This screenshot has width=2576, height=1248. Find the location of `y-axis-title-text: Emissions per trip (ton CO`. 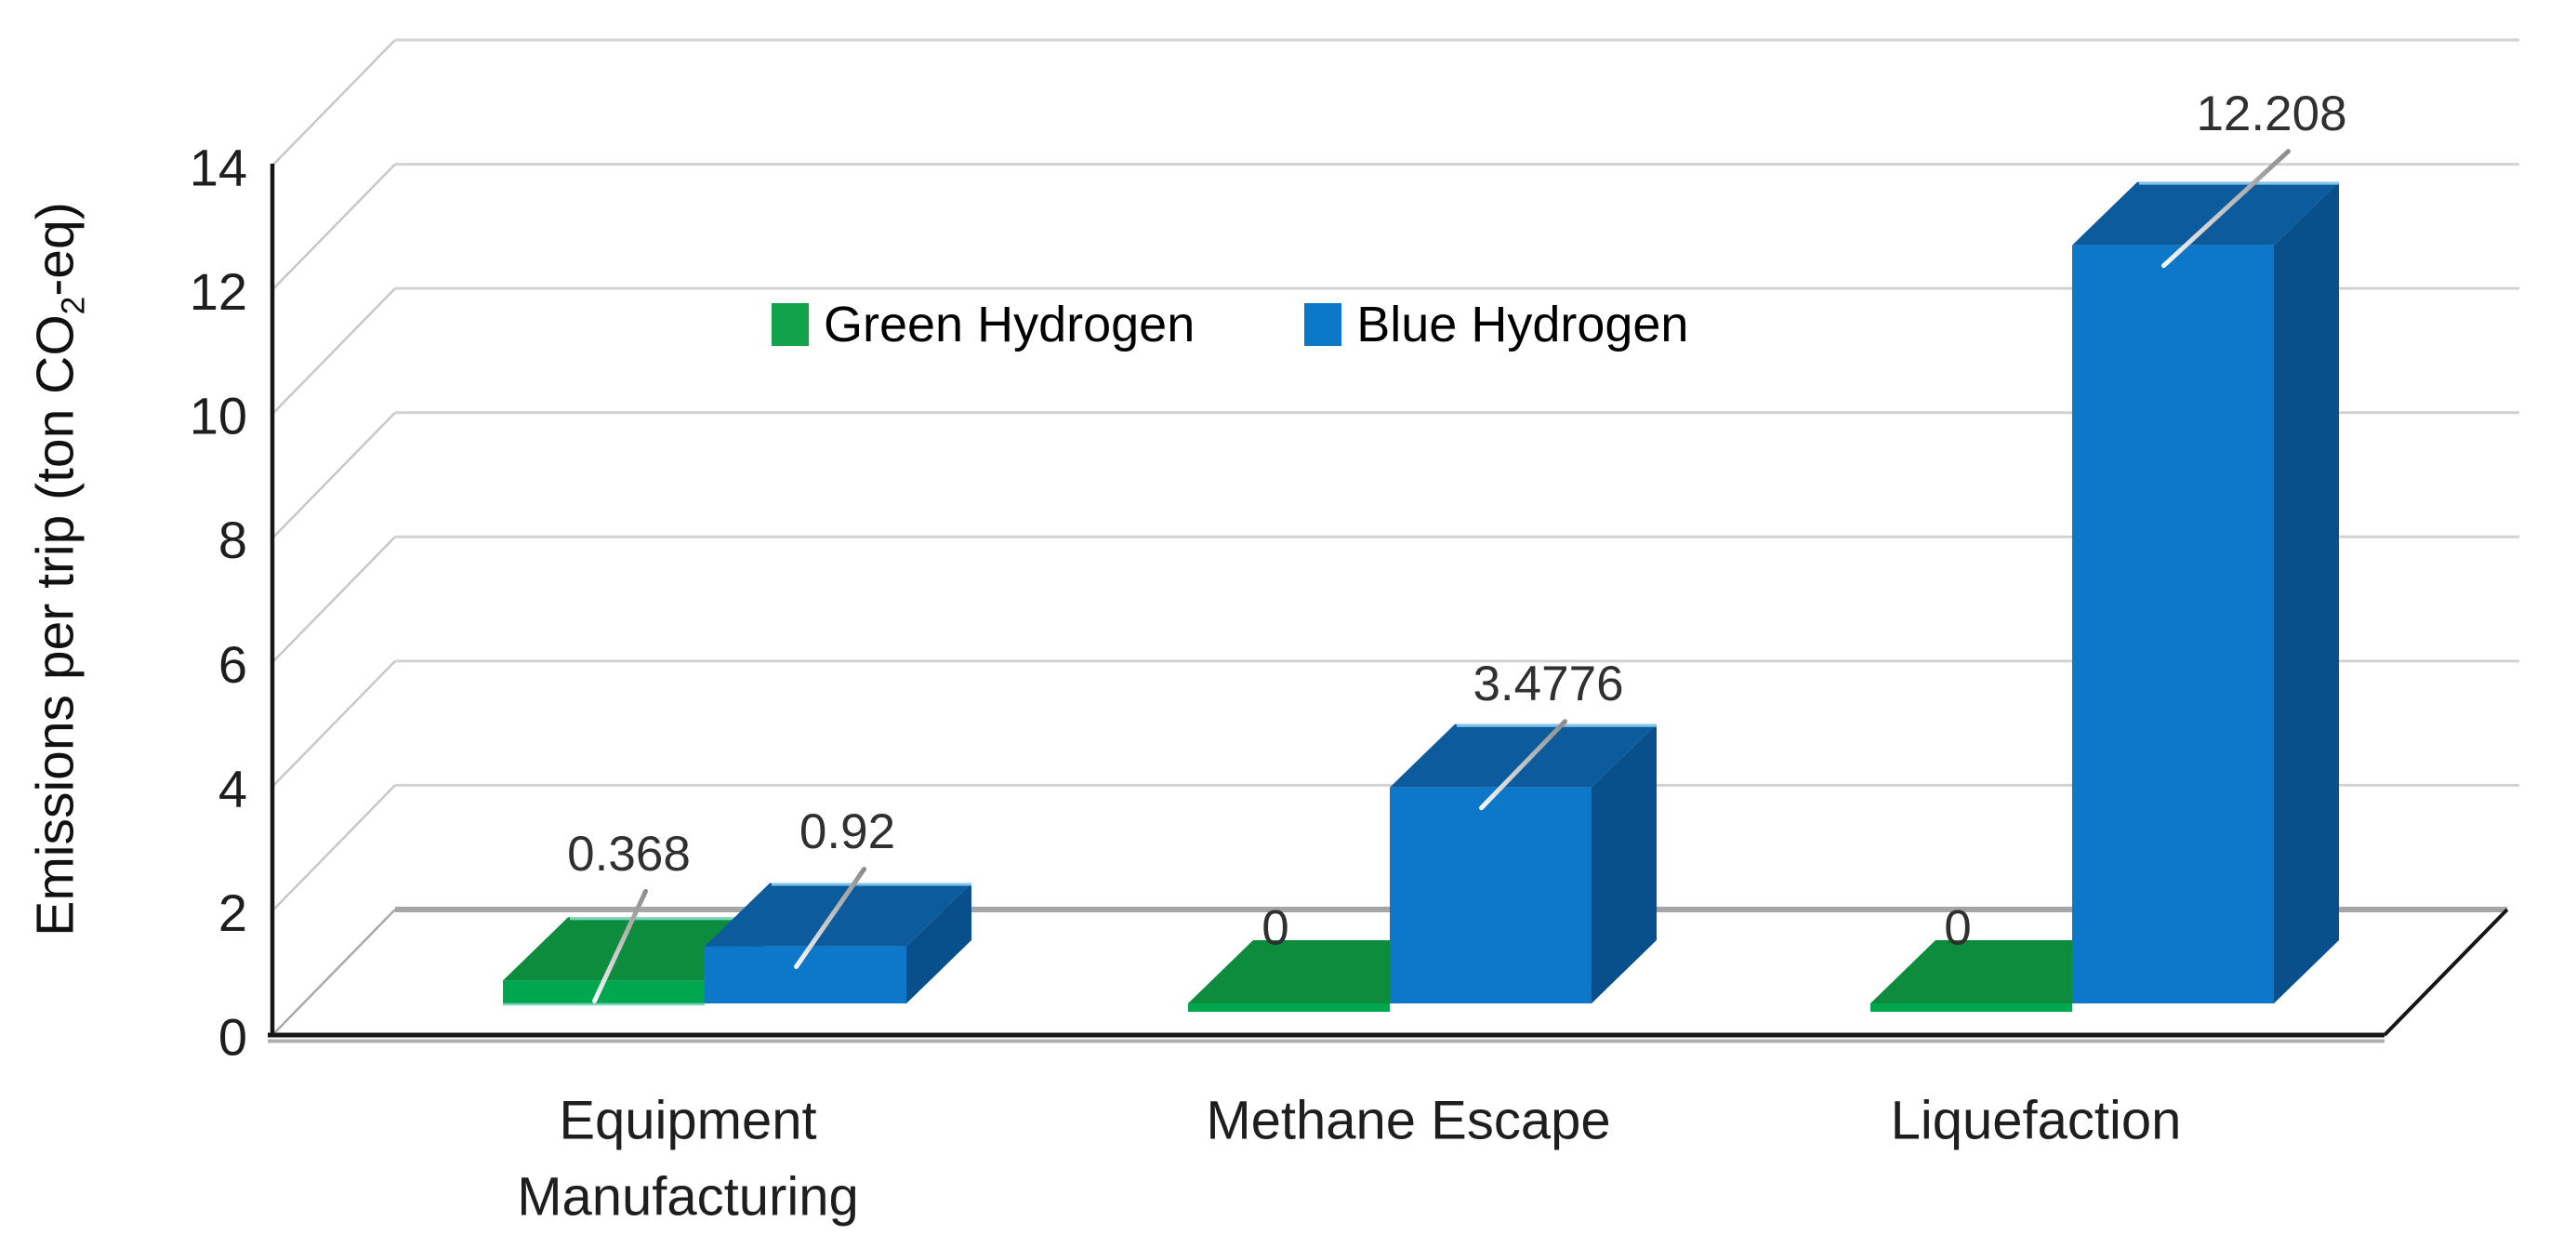

y-axis-title-text: Emissions per trip (ton CO is located at coordinates (55, 625).